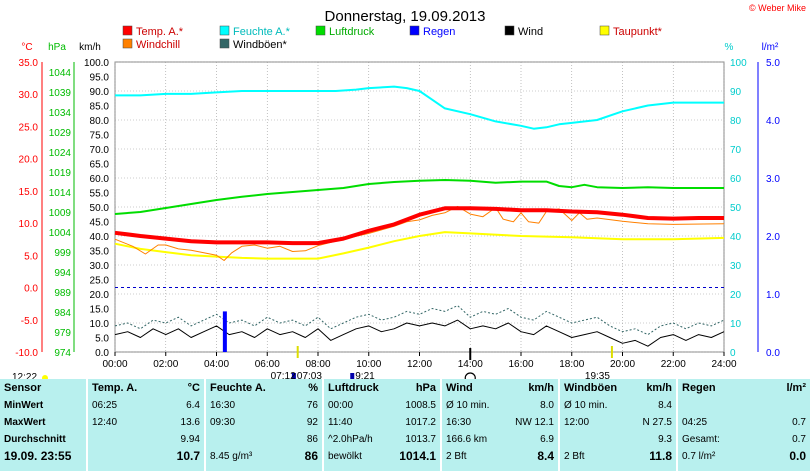  I want to click on stats-row: 0.7 l/m² 0.0, so click(744, 456).